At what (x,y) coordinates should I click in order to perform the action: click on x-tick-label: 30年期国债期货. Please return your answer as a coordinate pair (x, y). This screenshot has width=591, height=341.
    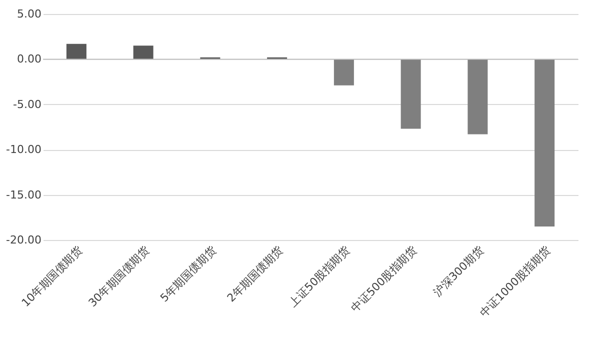
    Looking at the image, I should click on (119, 277).